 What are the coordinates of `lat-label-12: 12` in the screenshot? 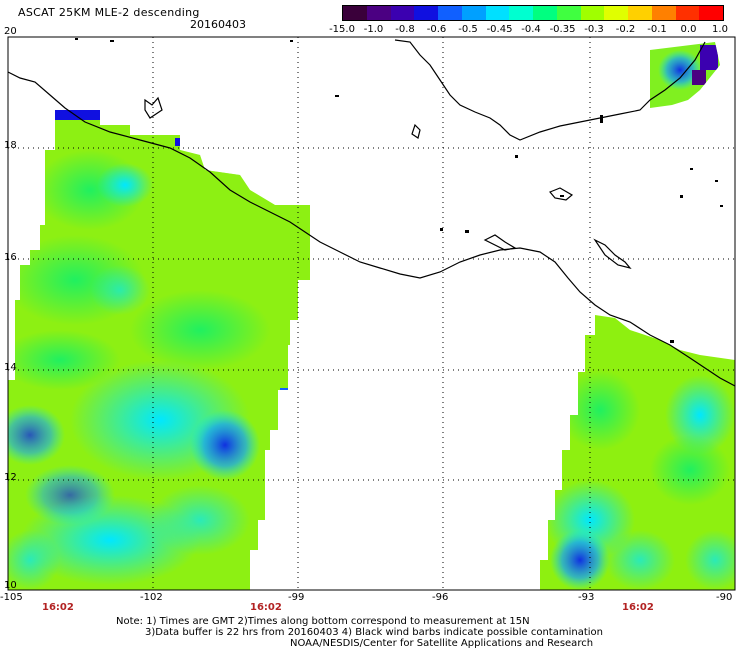 It's located at (10, 477).